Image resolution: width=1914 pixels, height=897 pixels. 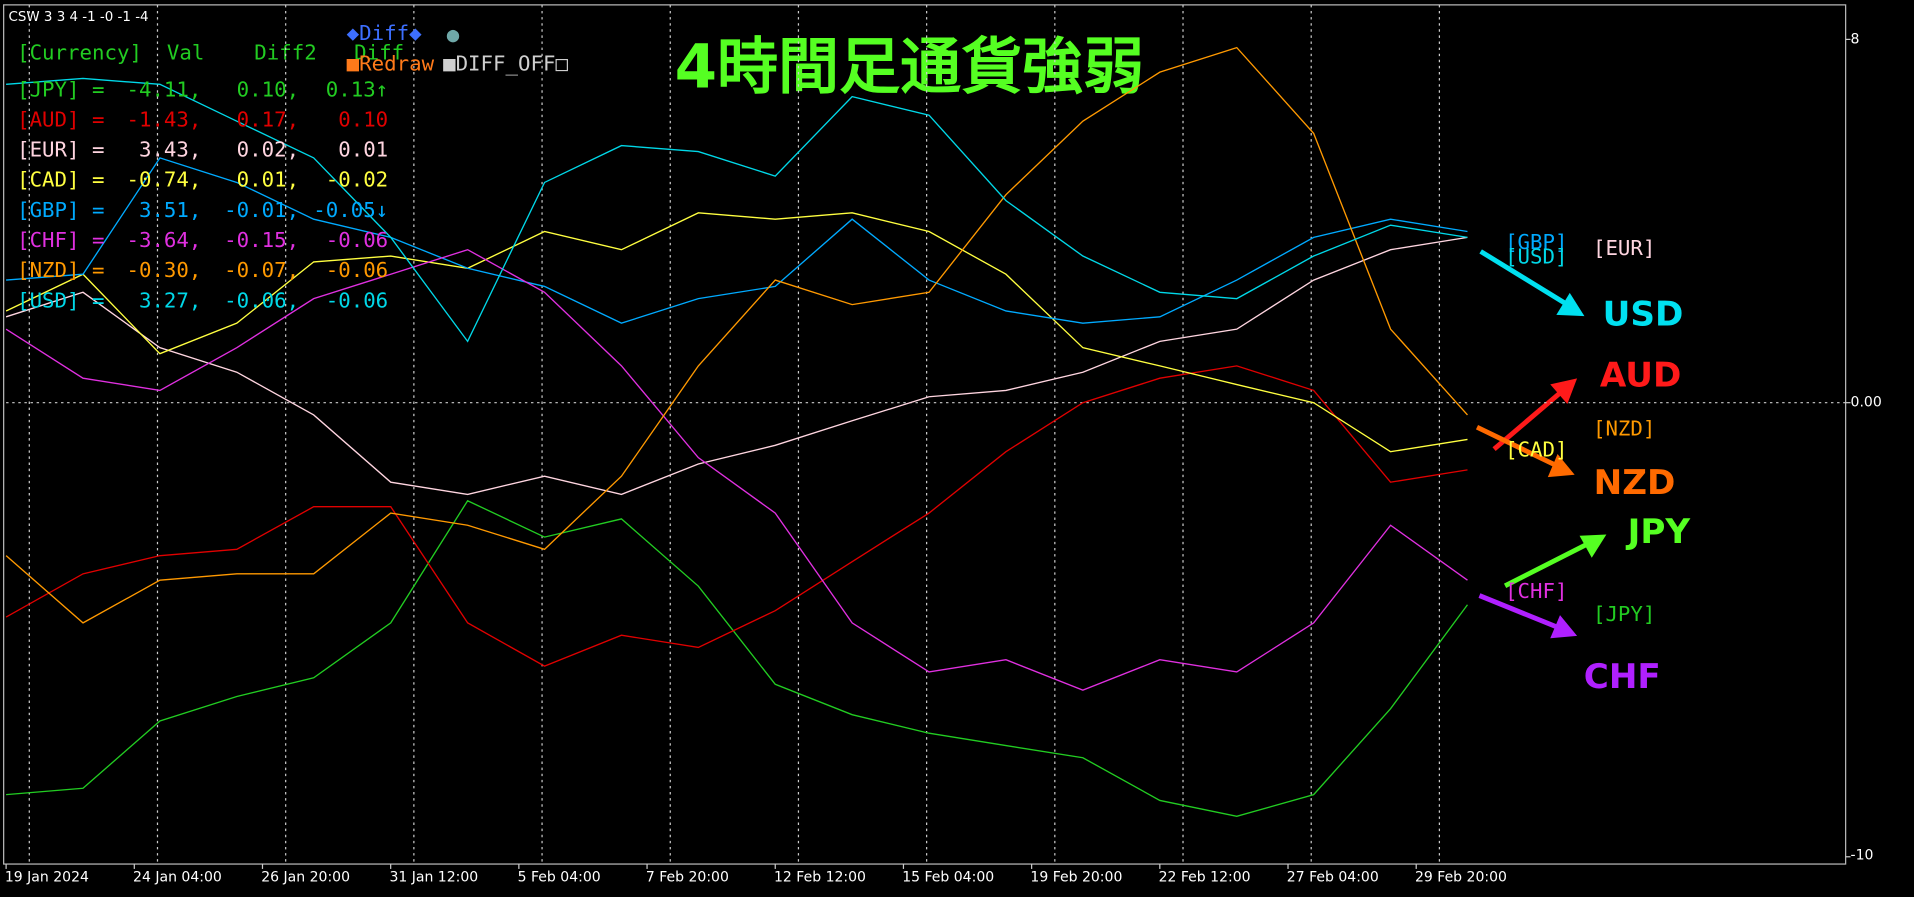 I want to click on table-cell: 3.43,, so click(x=170, y=150).